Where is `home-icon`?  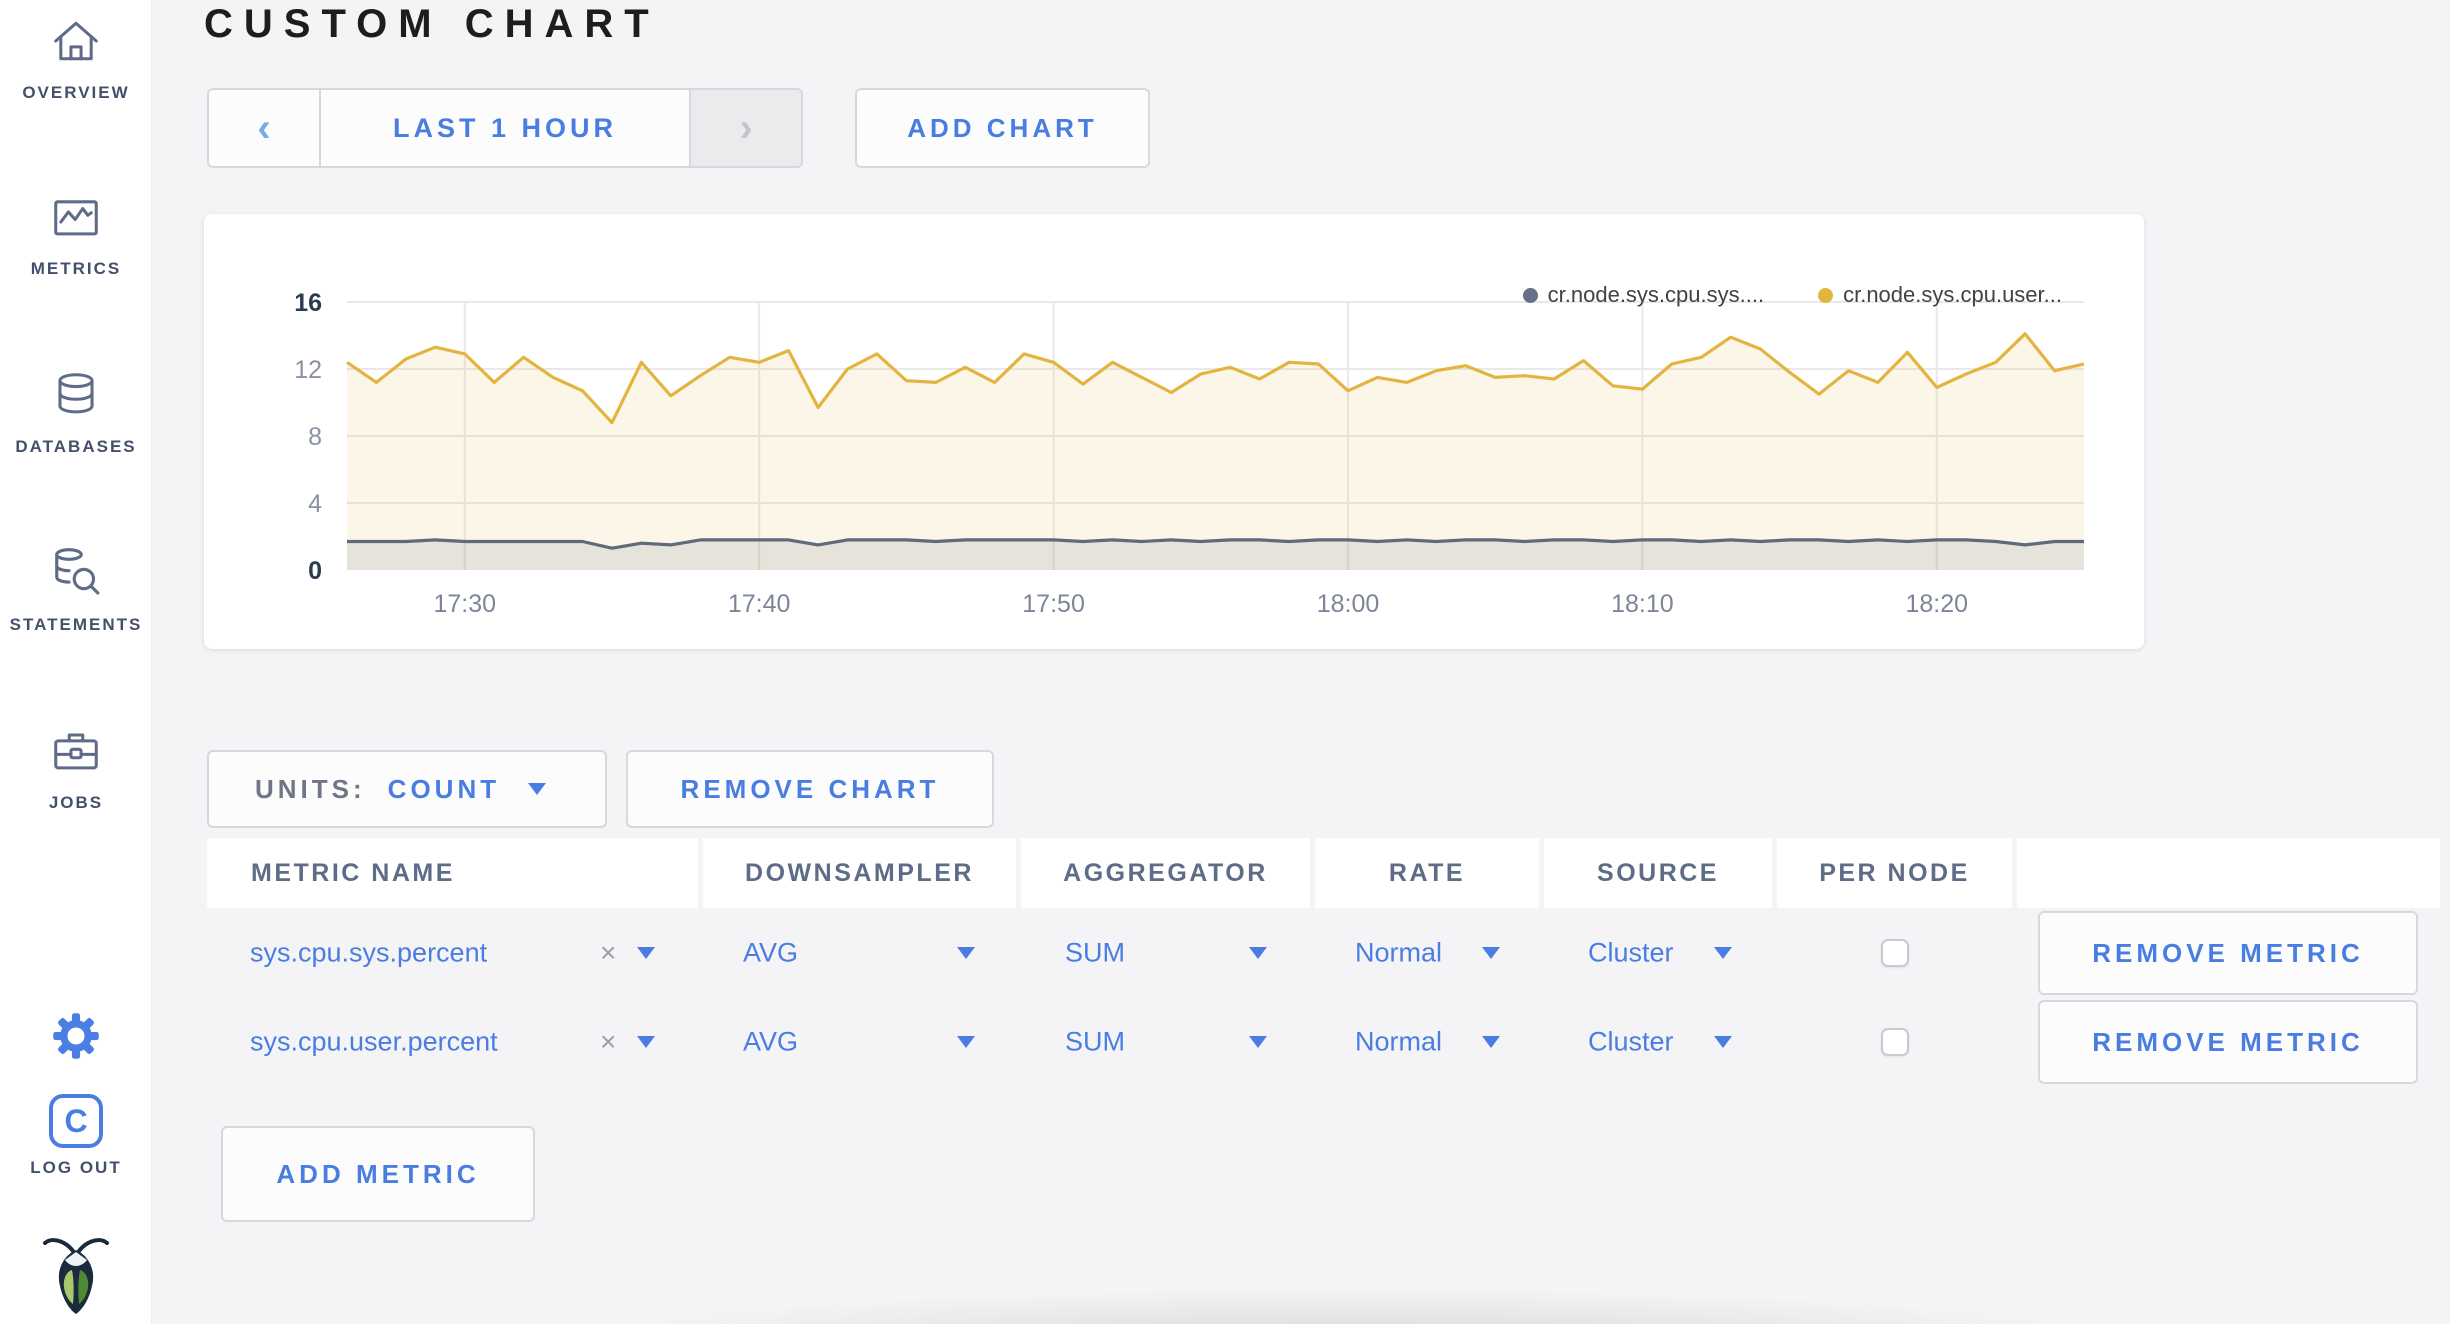 home-icon is located at coordinates (76, 41).